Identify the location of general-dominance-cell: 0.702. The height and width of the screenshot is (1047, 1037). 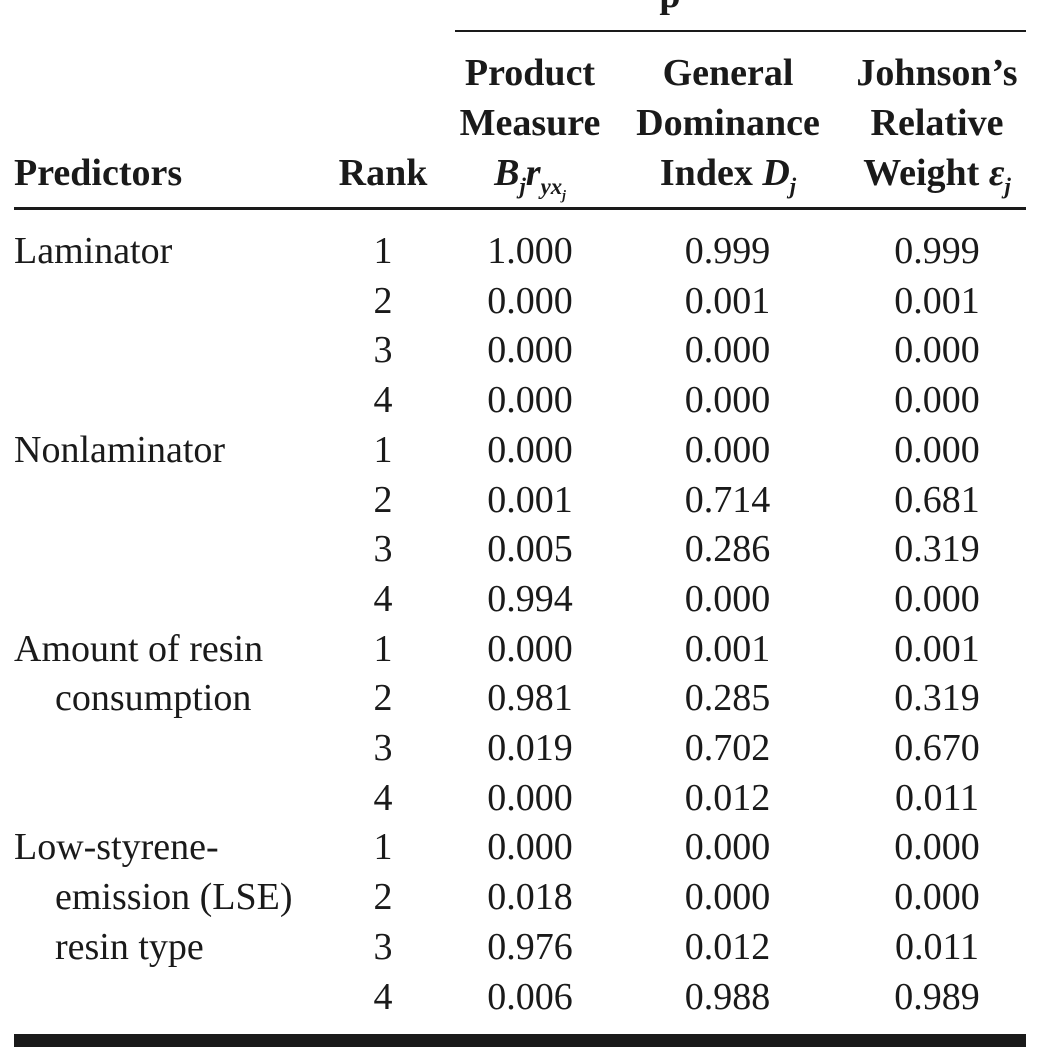
(727, 748).